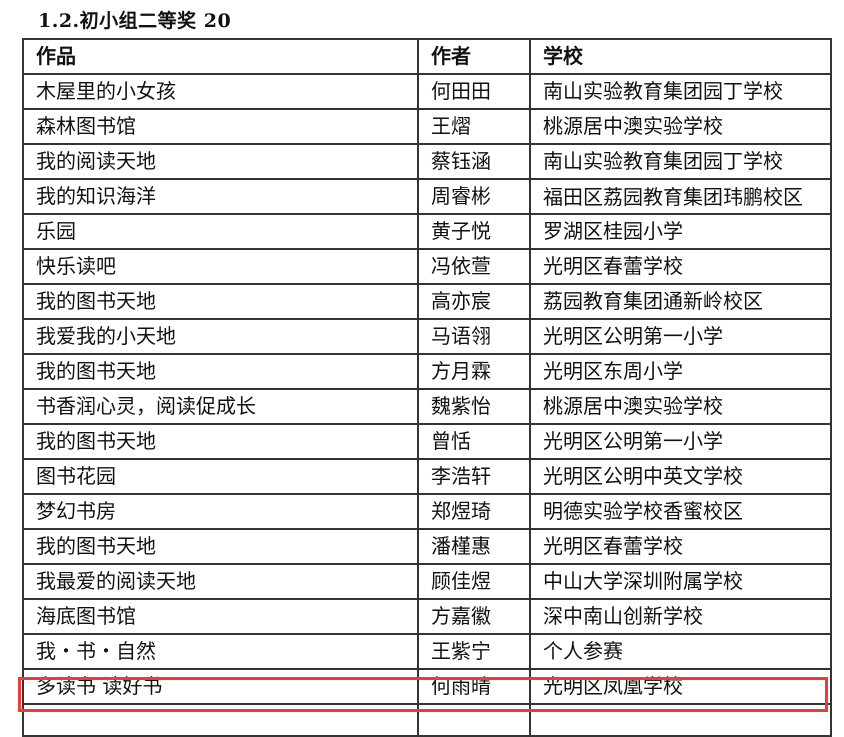  Describe the element at coordinates (135, 21) in the screenshot. I see `section-title: 1.2.初小组二等奖 20` at that location.